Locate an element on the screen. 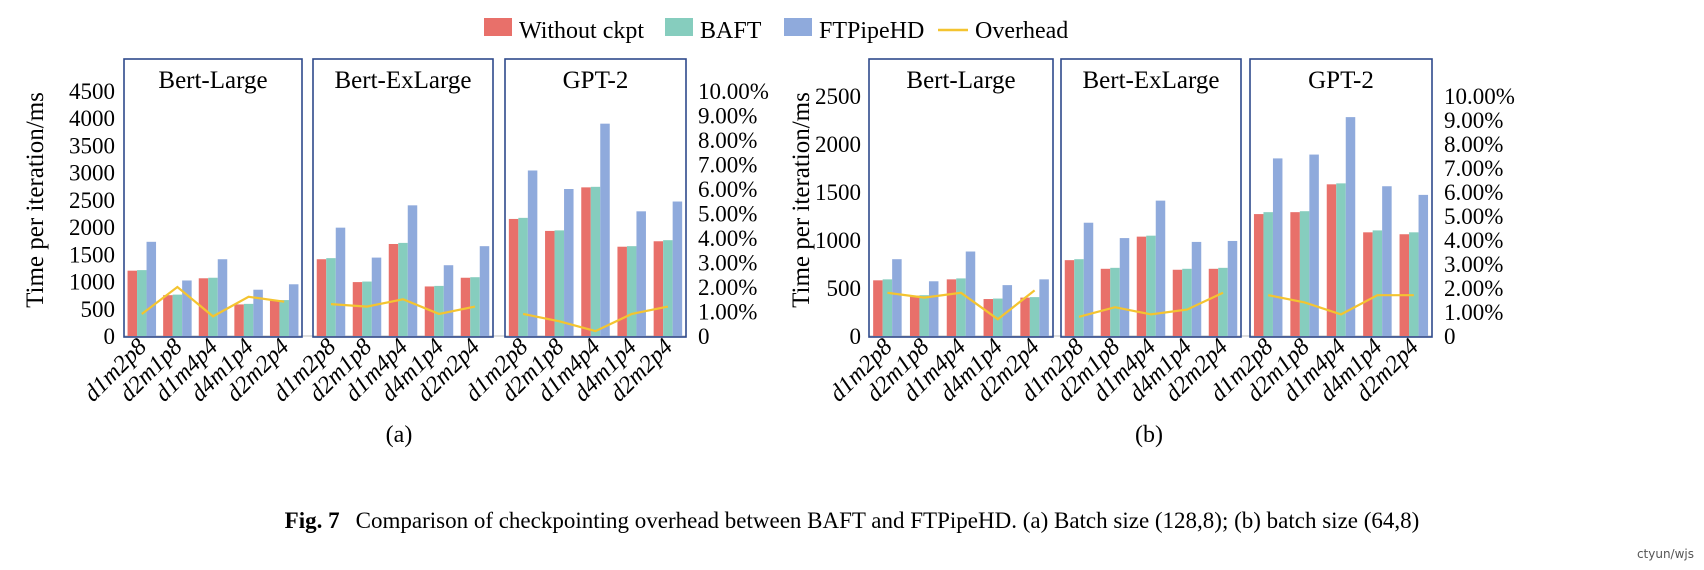 The width and height of the screenshot is (1704, 570). y2-tick-label: 4.00% is located at coordinates (727, 238).